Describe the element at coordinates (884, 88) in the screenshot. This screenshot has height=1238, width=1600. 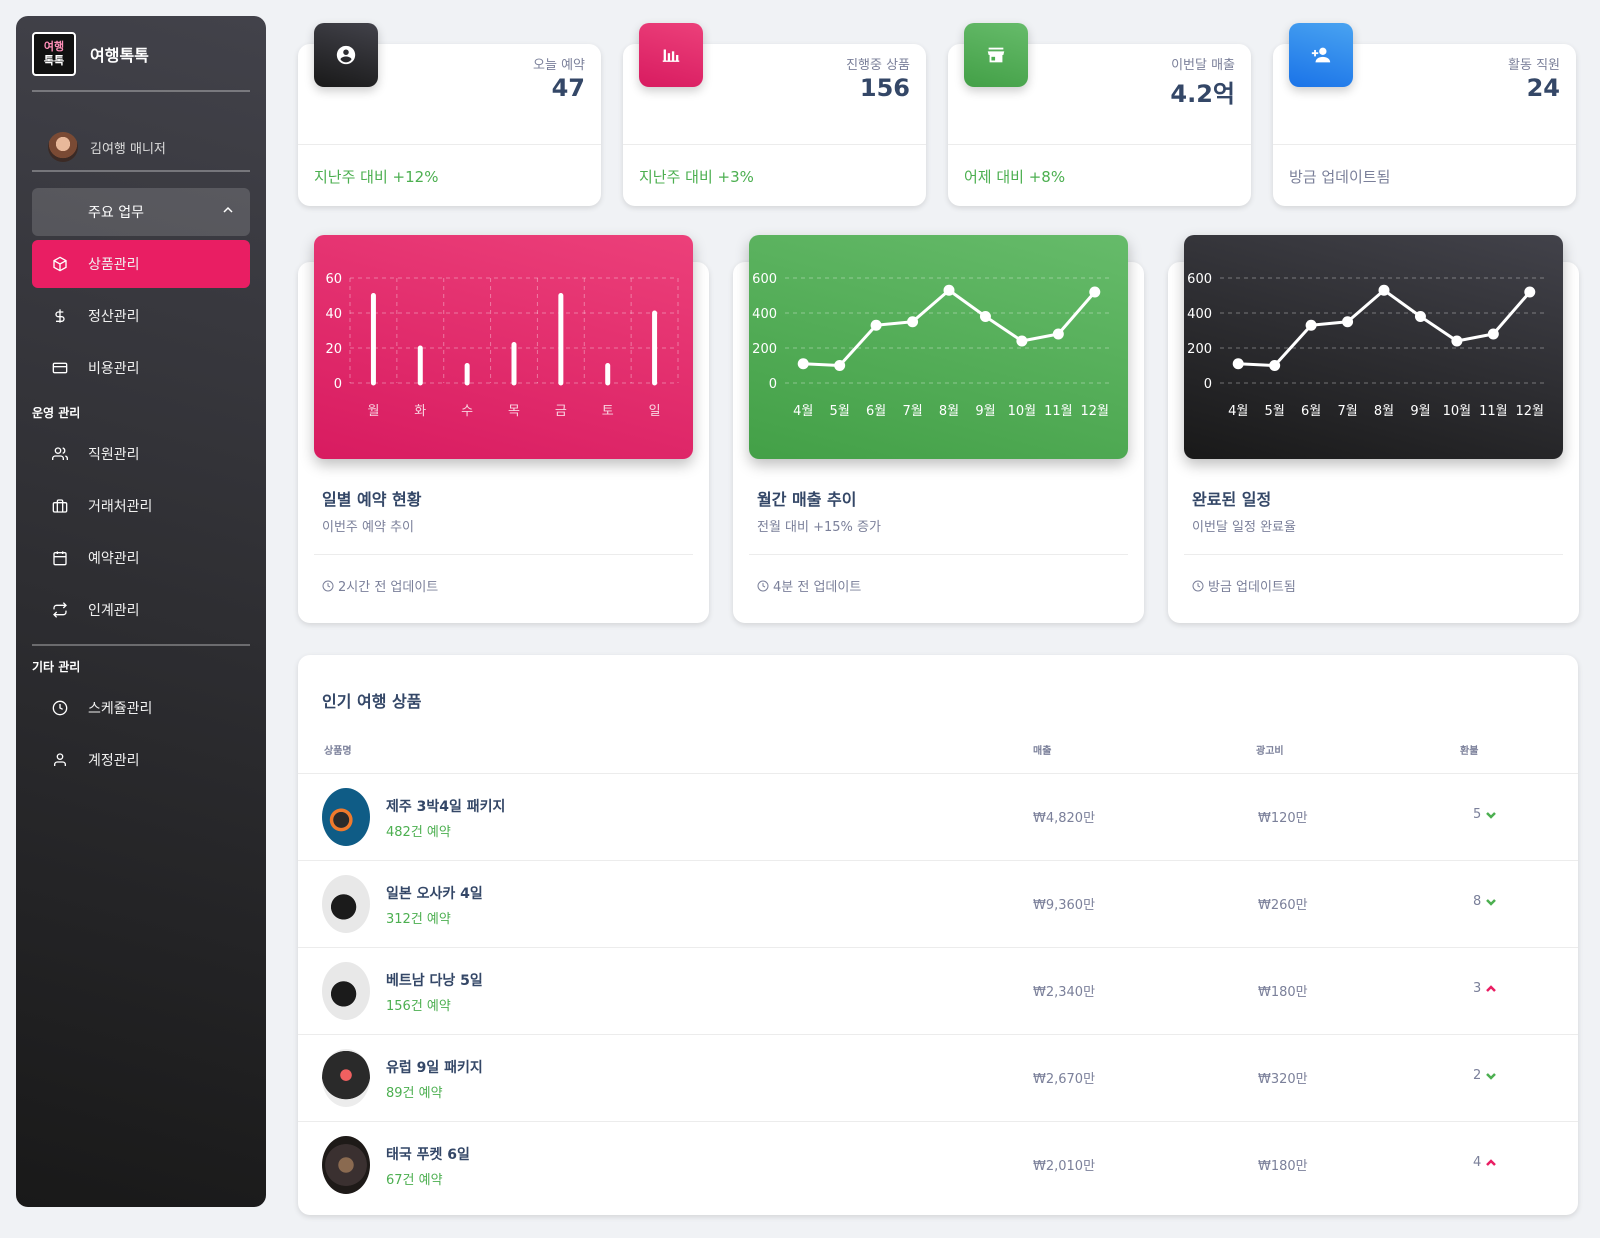
I see `stat-value: 156` at that location.